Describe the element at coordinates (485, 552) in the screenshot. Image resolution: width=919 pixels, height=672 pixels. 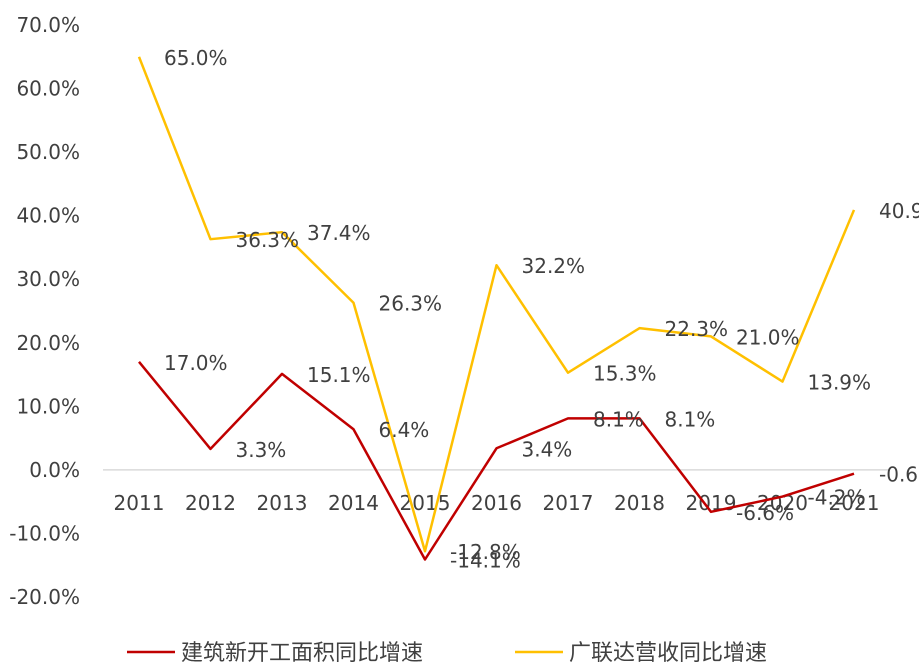
I see `data-label: -12.8%` at that location.